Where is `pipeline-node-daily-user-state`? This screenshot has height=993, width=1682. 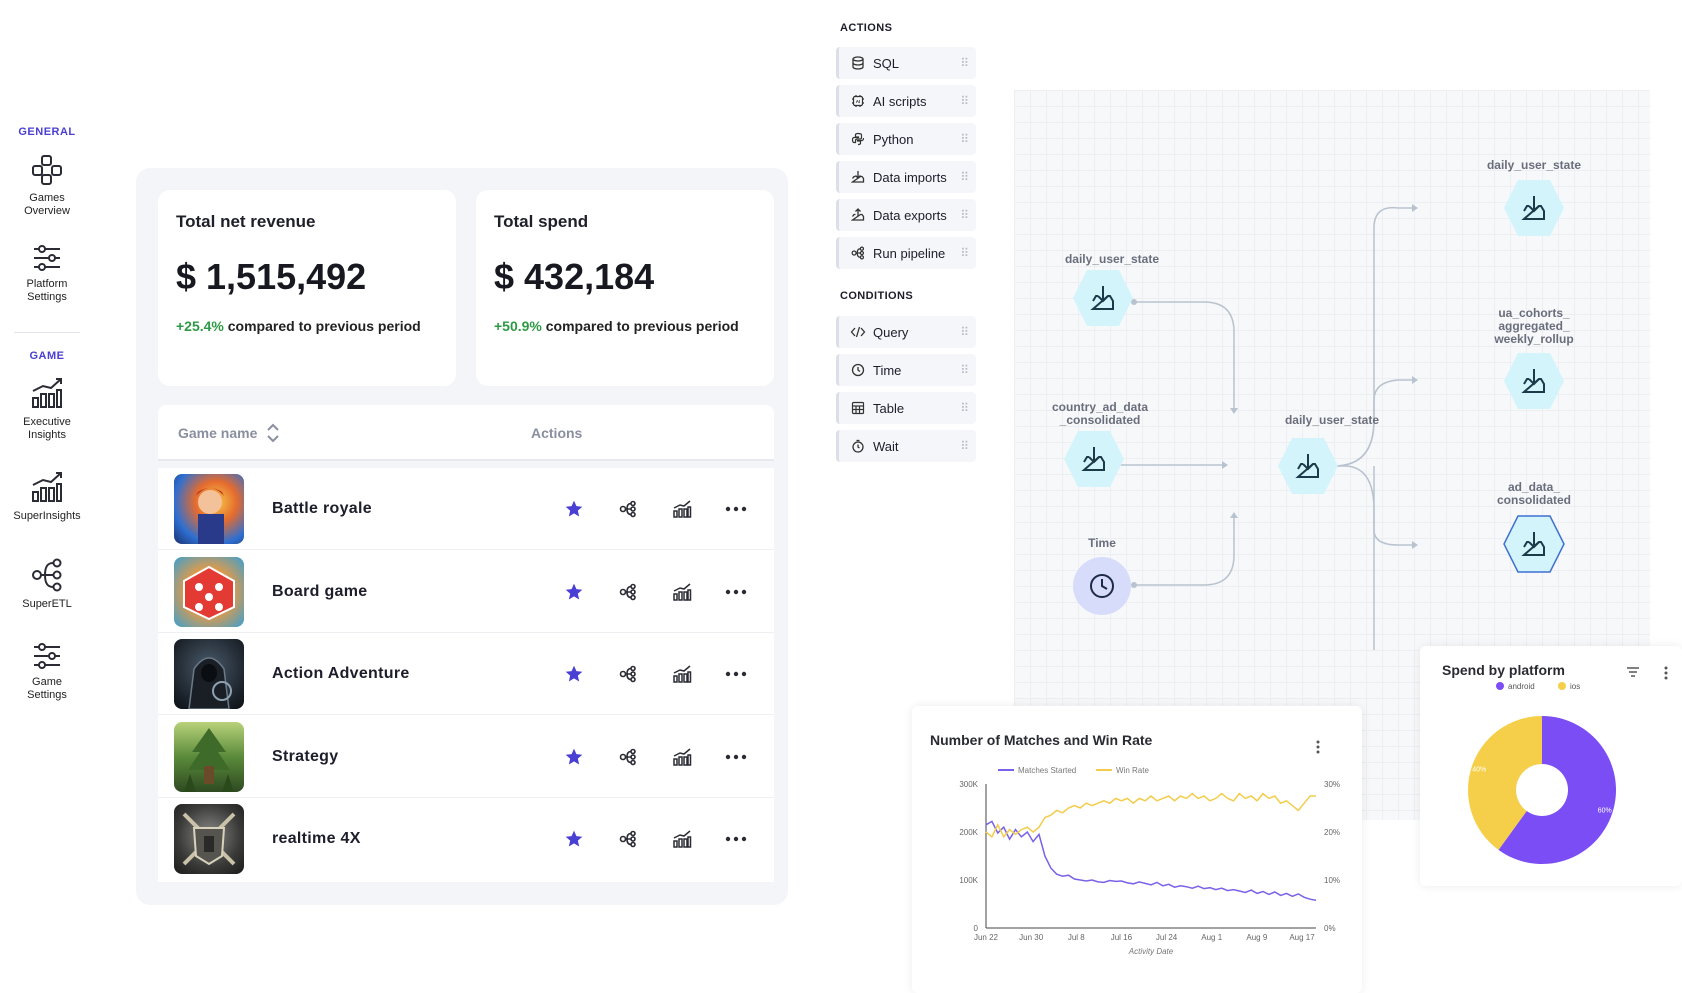
pipeline-node-daily-user-state is located at coordinates (1103, 298).